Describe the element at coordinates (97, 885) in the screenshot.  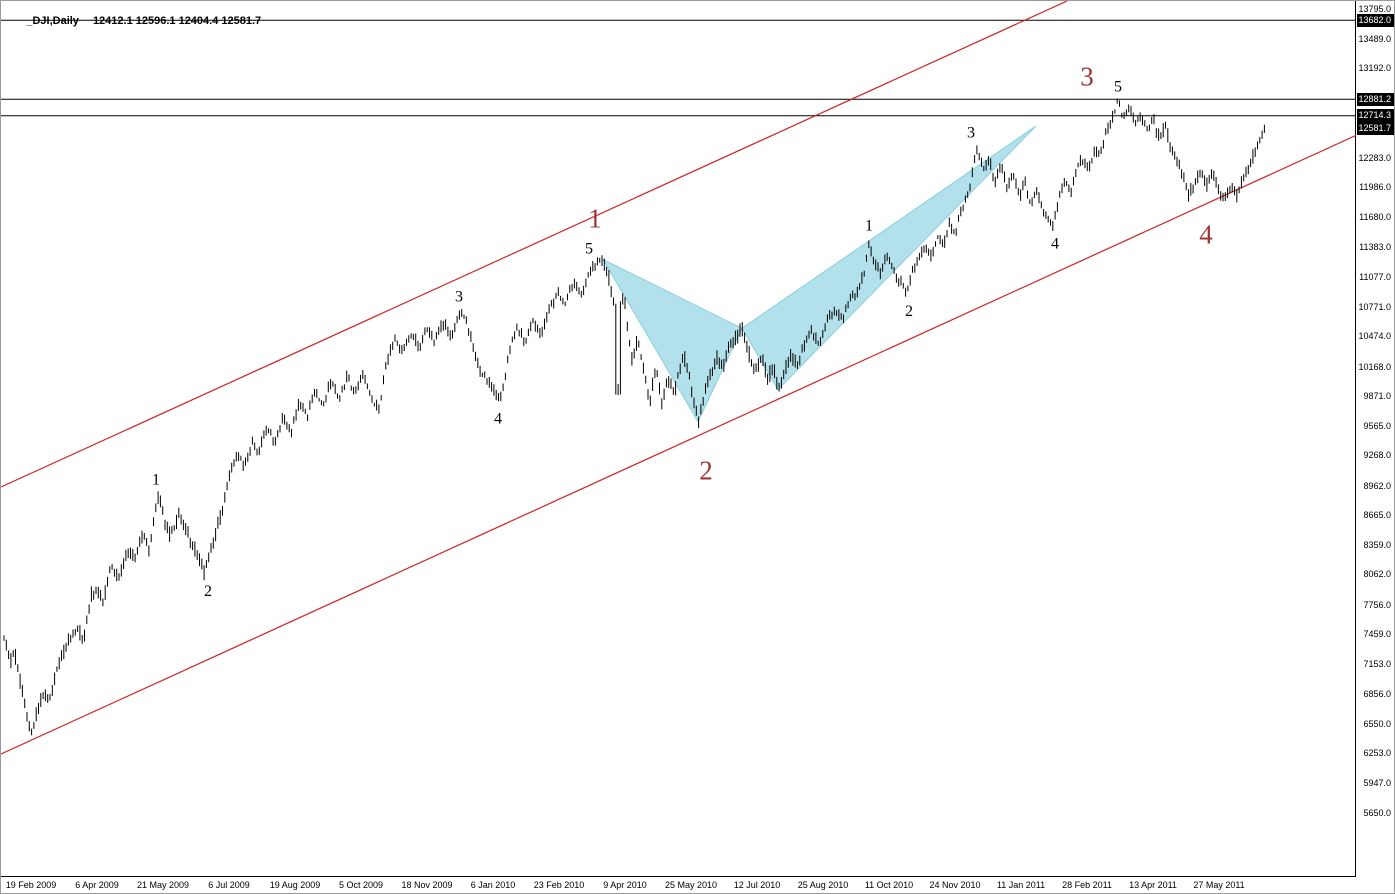
I see `time-tick-label: 6 Apr 2009` at that location.